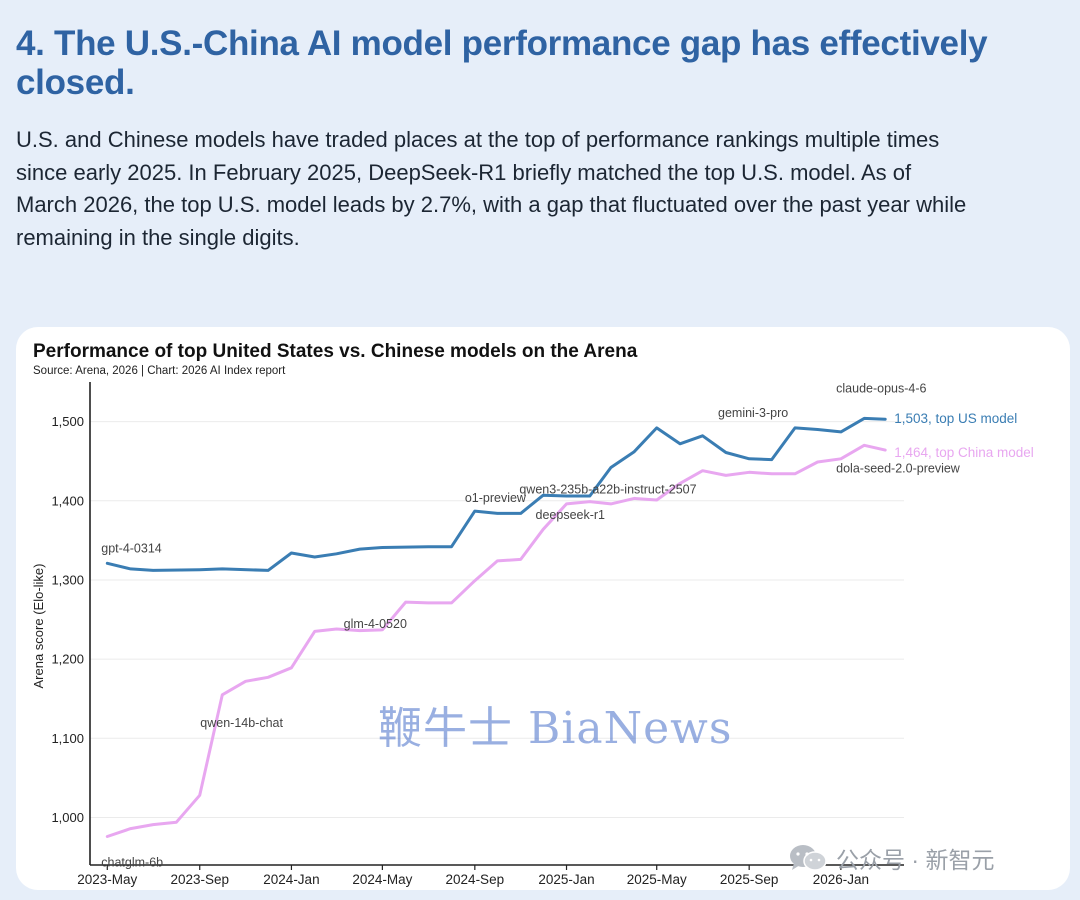 The width and height of the screenshot is (1080, 900). I want to click on x-tick-label: 2024-May, so click(382, 879).